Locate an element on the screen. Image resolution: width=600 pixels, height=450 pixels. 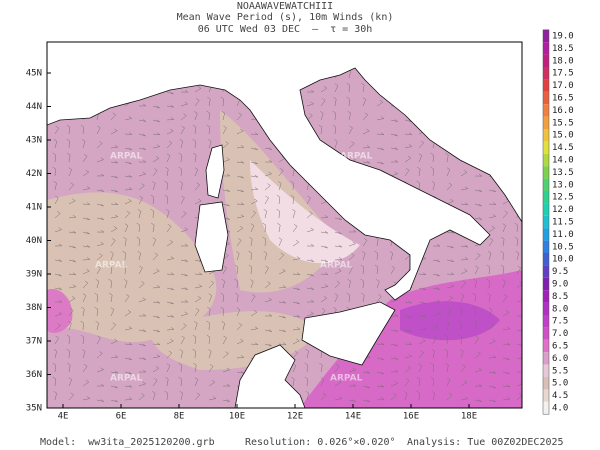
colorbar-label: 19.0 is located at coordinates (563, 37).